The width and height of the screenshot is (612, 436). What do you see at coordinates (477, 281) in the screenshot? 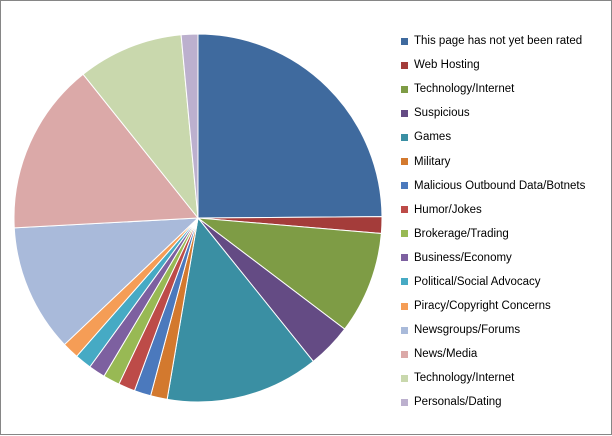
I see `legend-label-10: Political/Social Advocacy` at bounding box center [477, 281].